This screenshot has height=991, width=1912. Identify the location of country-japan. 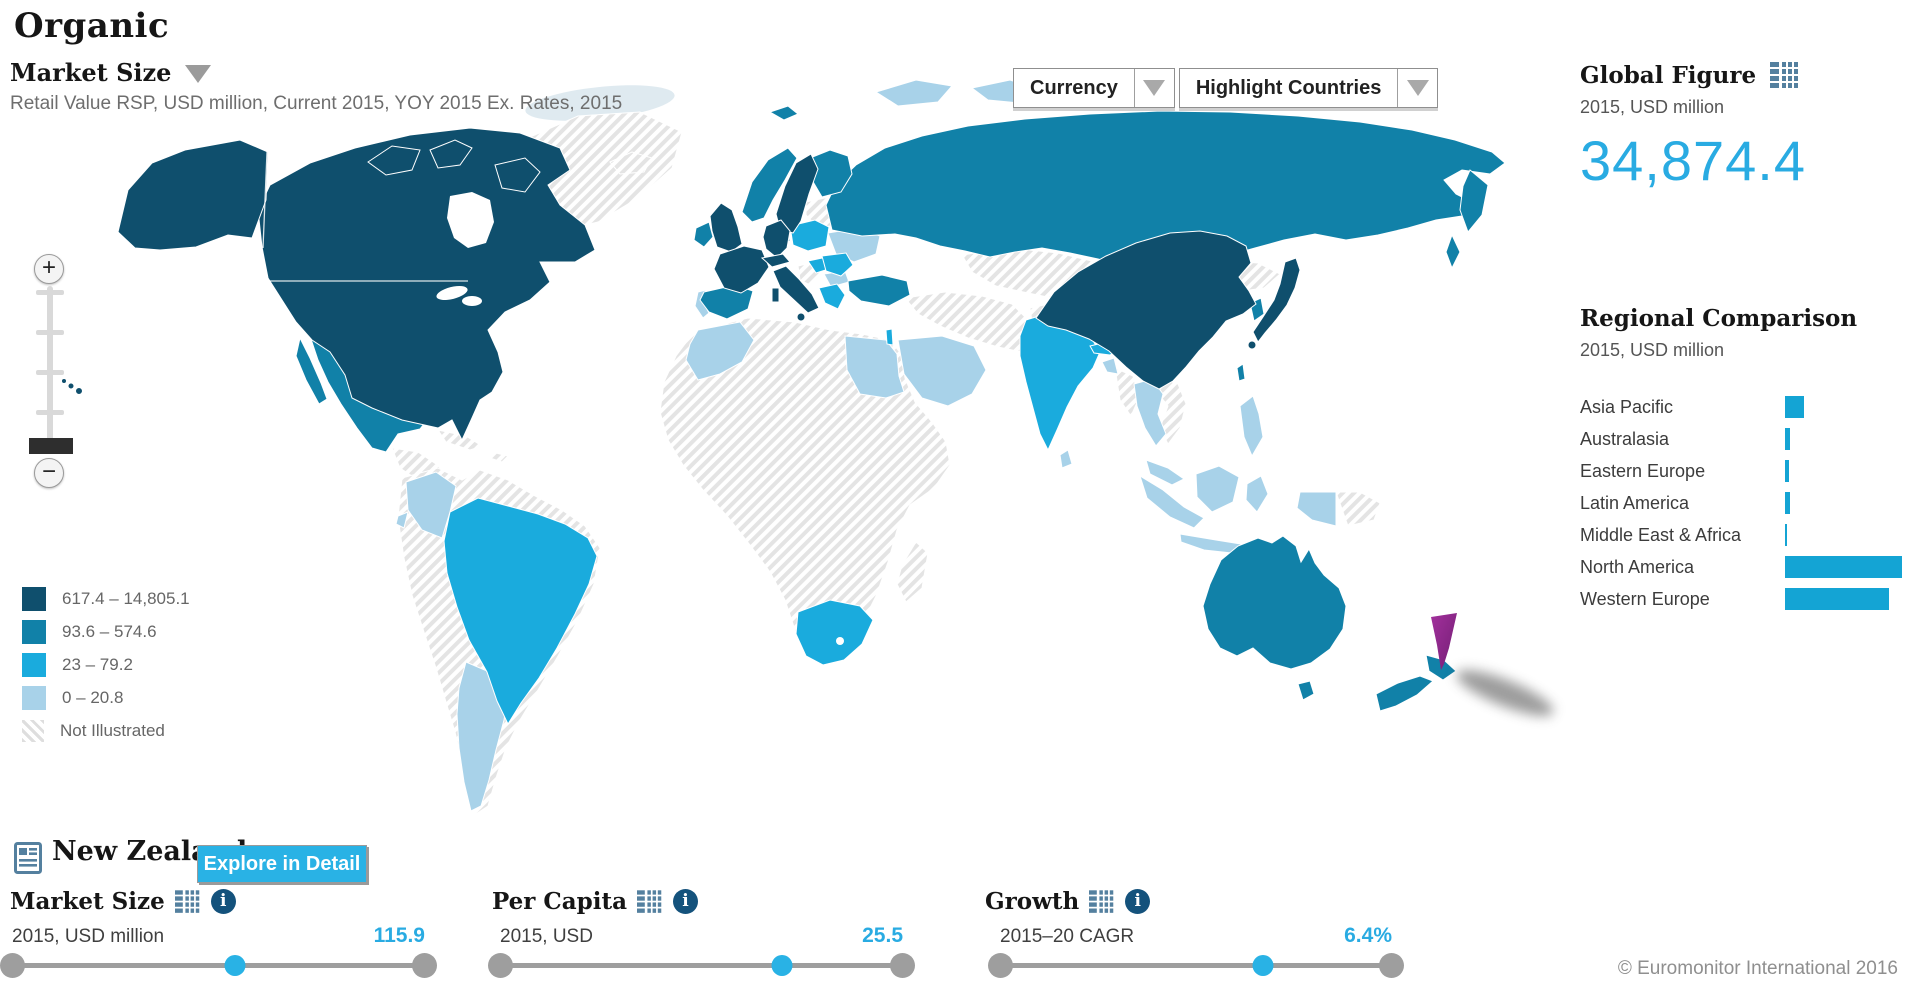
(1276, 300).